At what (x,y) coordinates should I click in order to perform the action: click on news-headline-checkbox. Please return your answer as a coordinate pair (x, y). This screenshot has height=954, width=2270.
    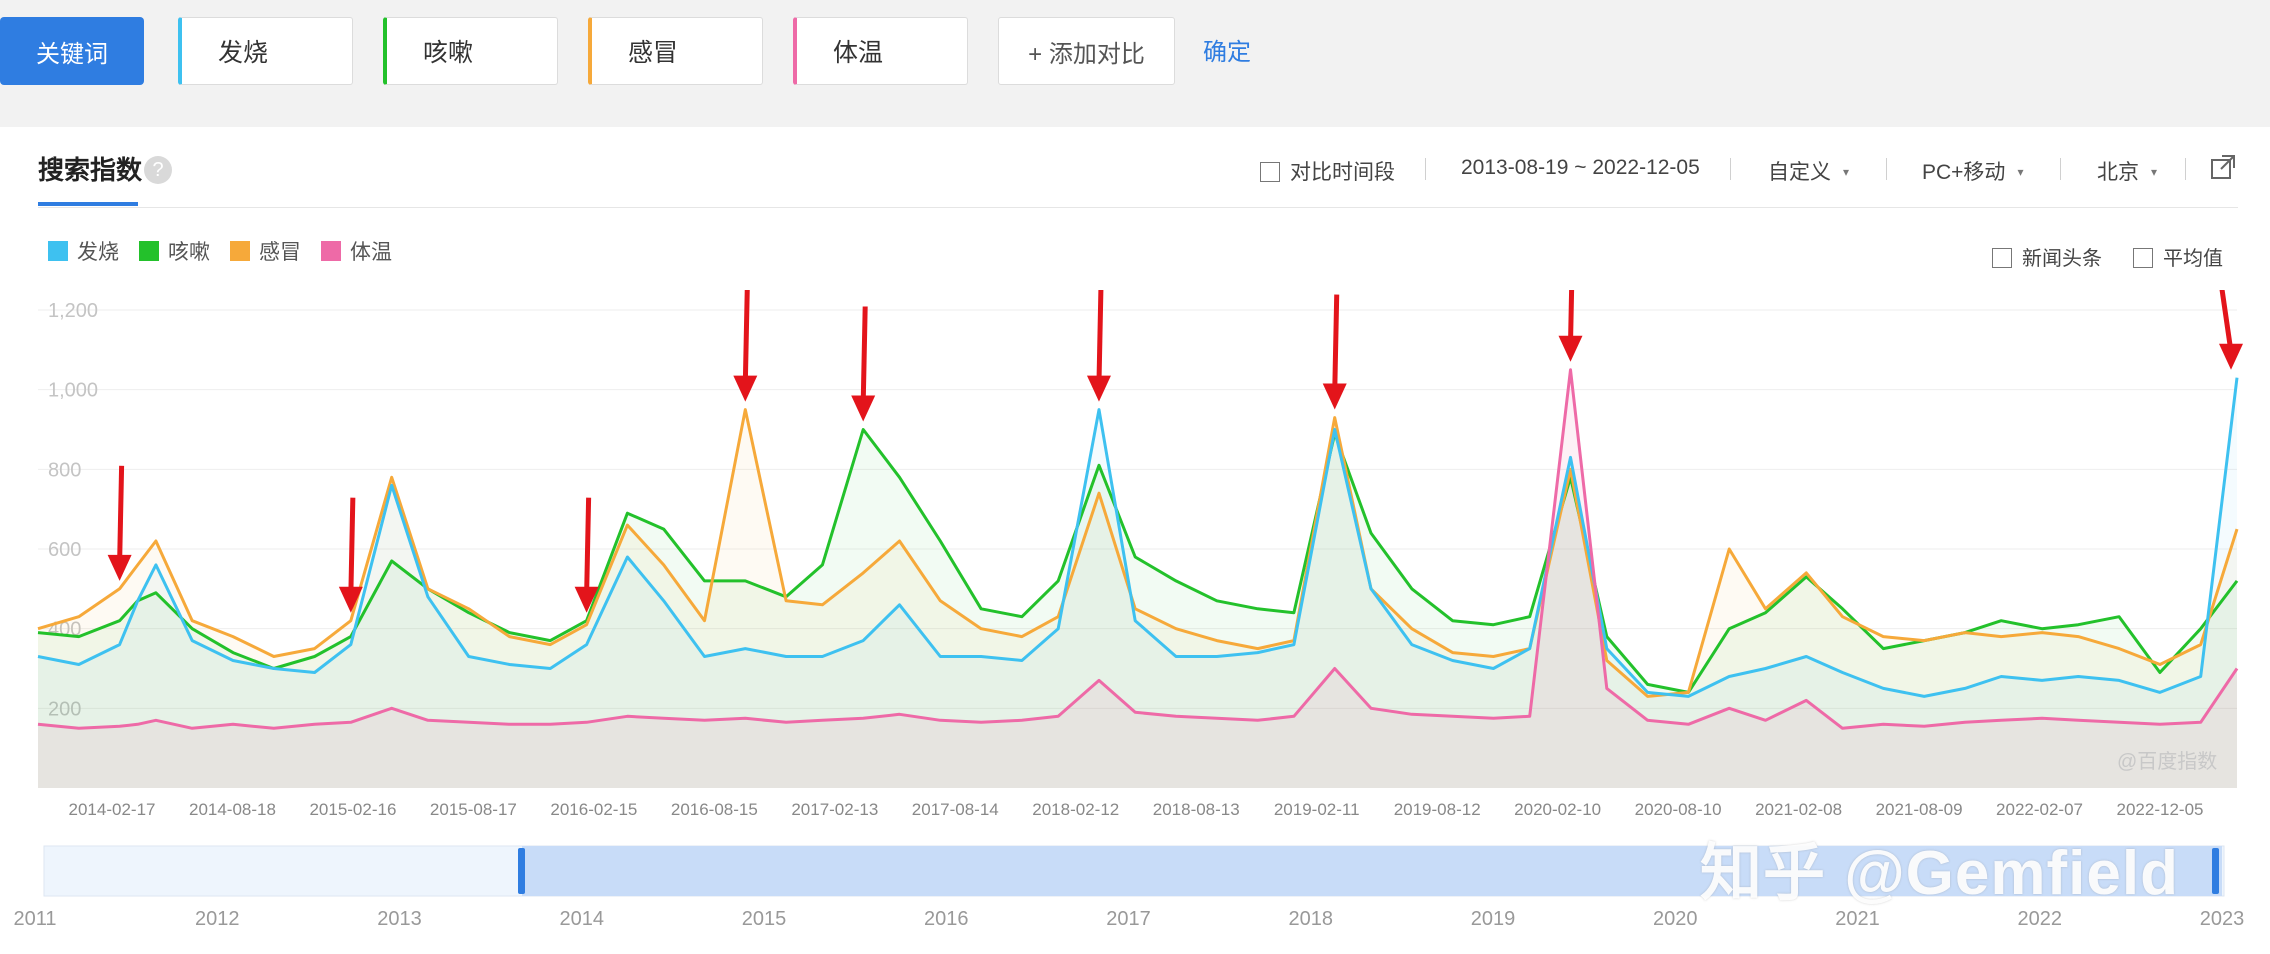
    Looking at the image, I should click on (2002, 258).